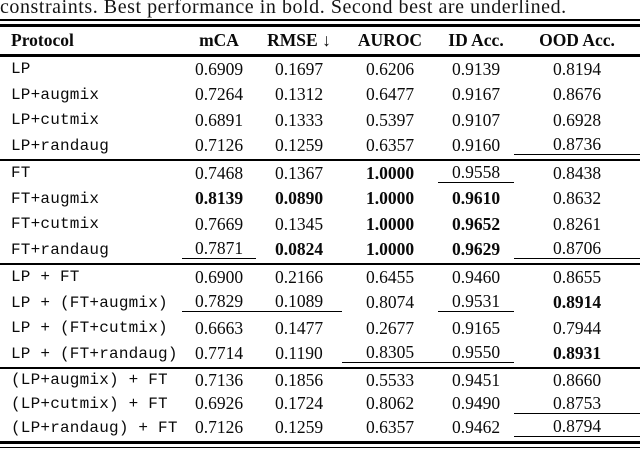  Describe the element at coordinates (577, 404) in the screenshot. I see `metric-value: 0.8753` at that location.